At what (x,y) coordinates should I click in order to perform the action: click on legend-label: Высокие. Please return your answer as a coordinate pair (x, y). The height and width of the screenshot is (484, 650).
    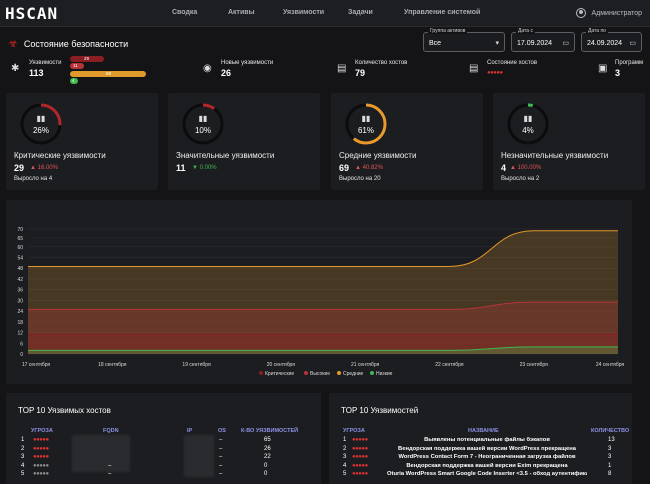
    Looking at the image, I should click on (320, 374).